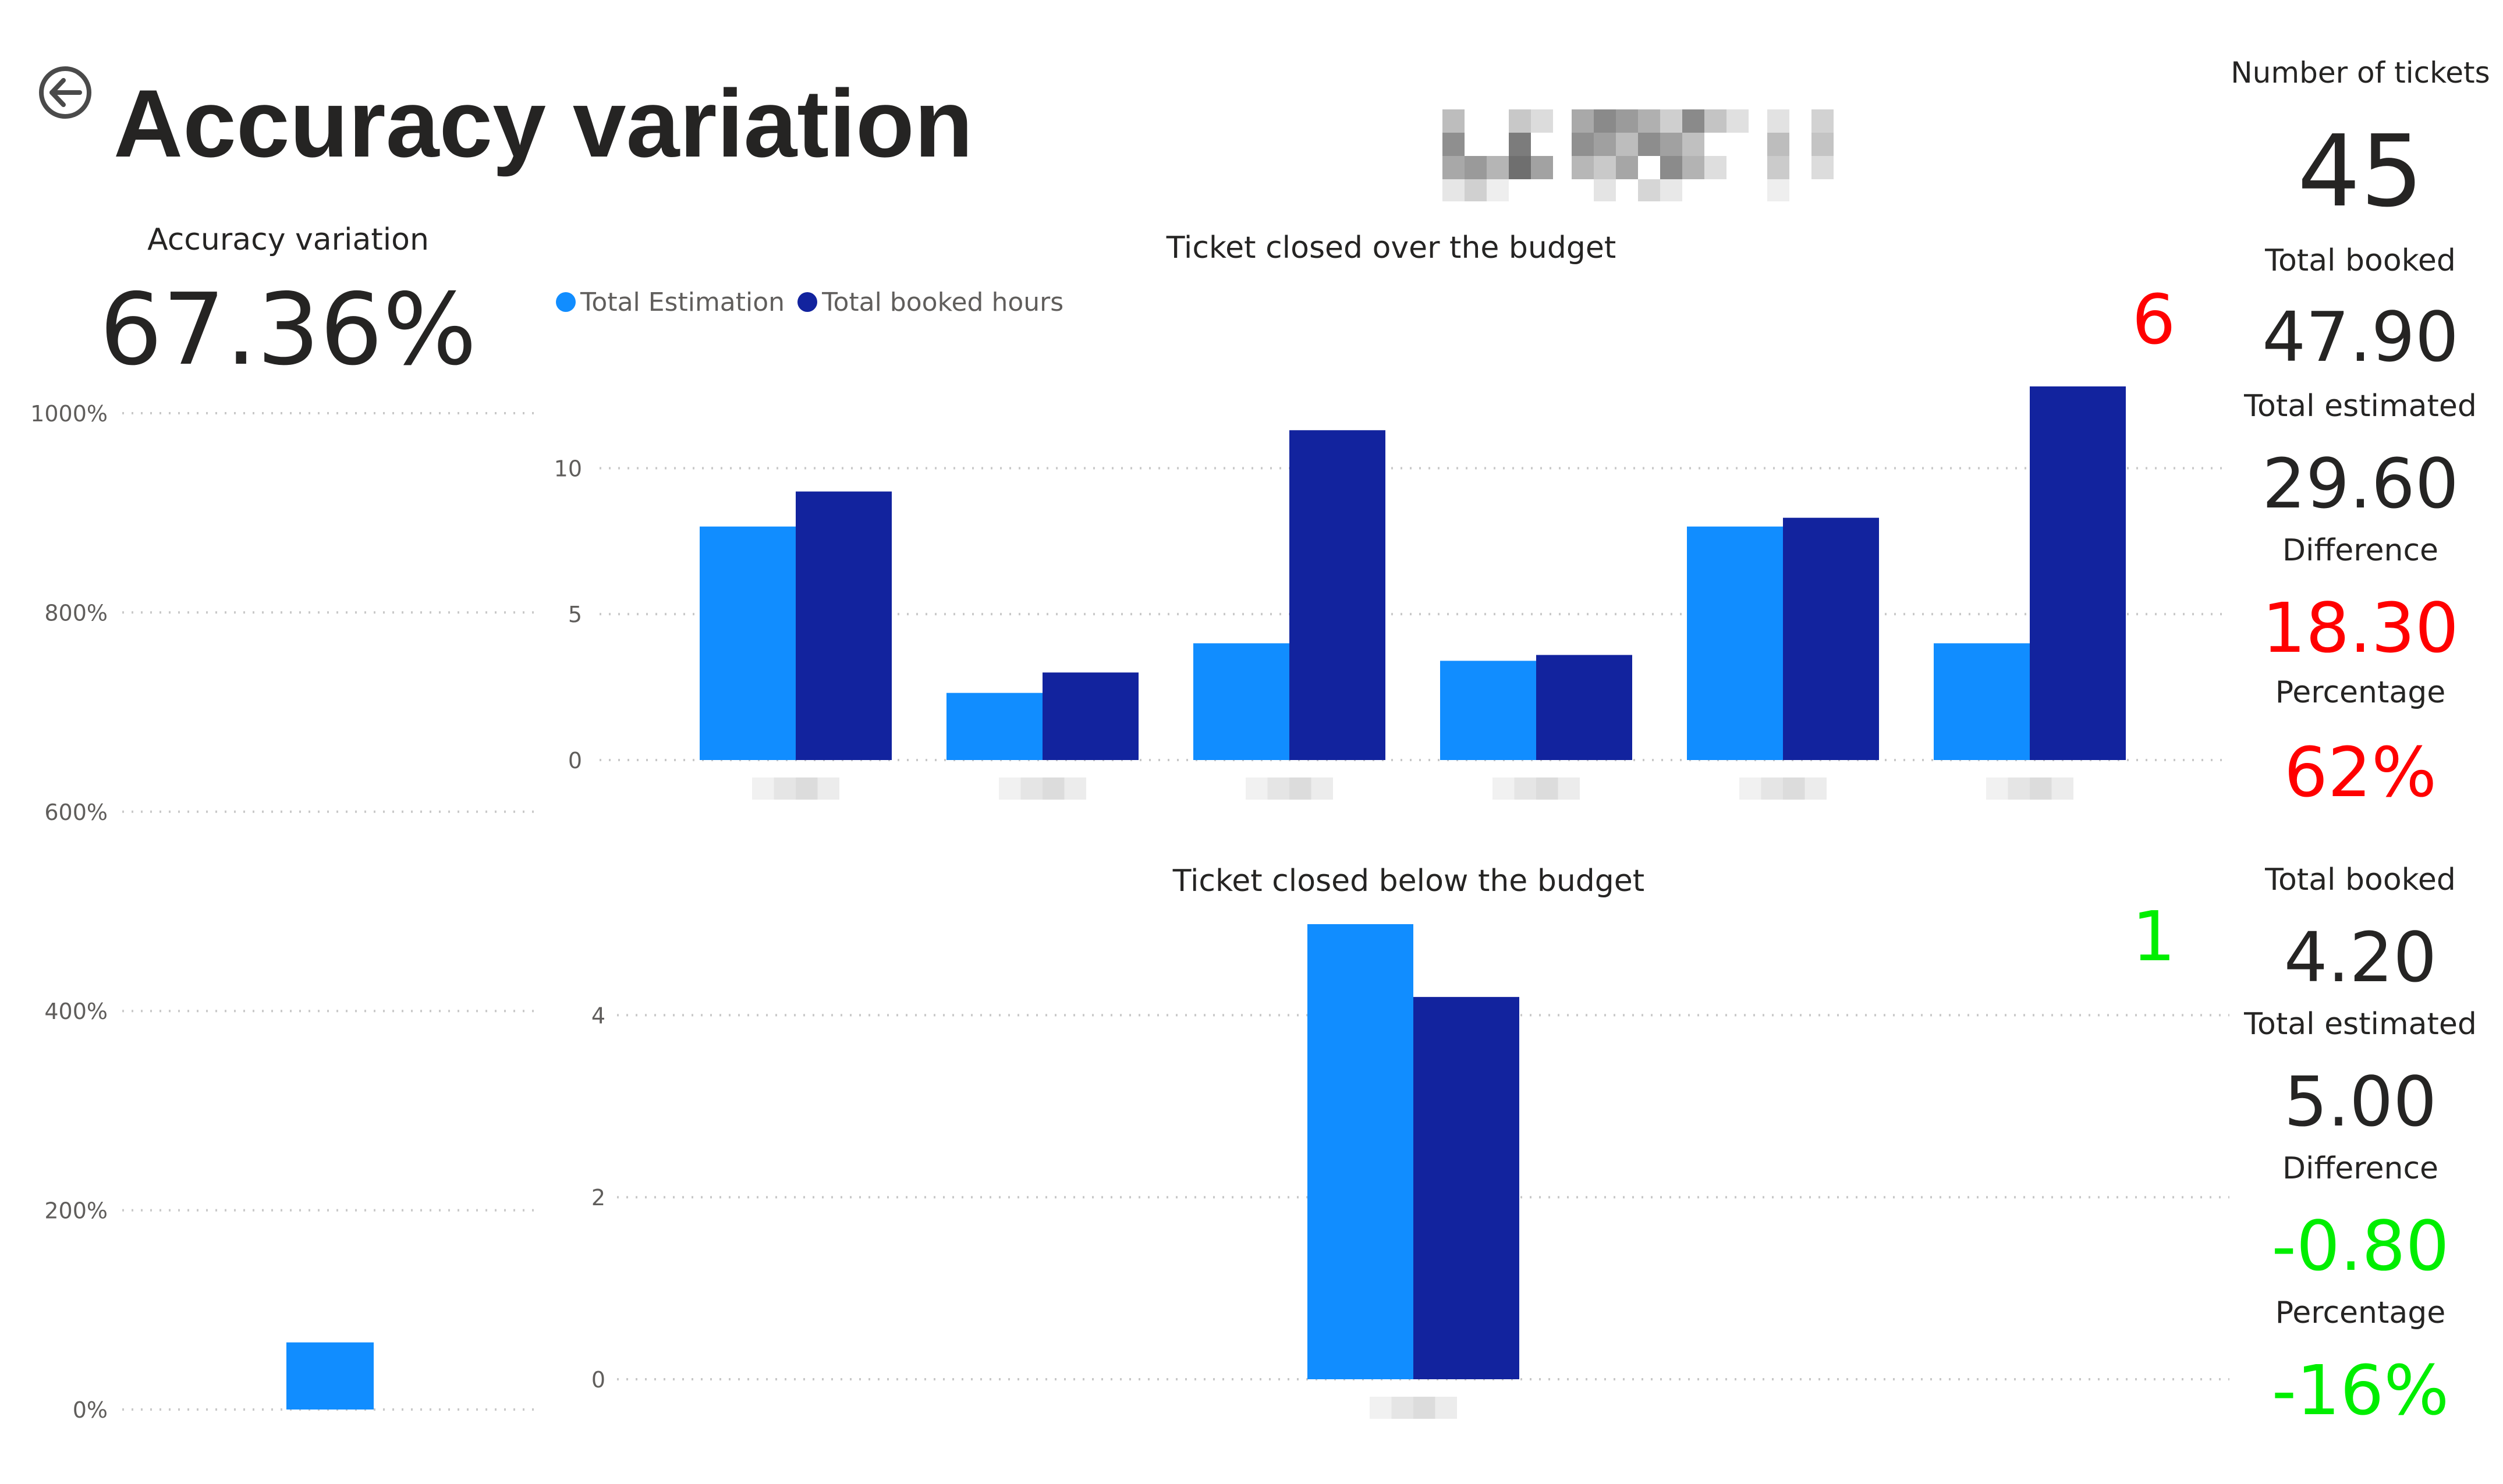  I want to click on over-difference-value: 18.30, so click(2360, 628).